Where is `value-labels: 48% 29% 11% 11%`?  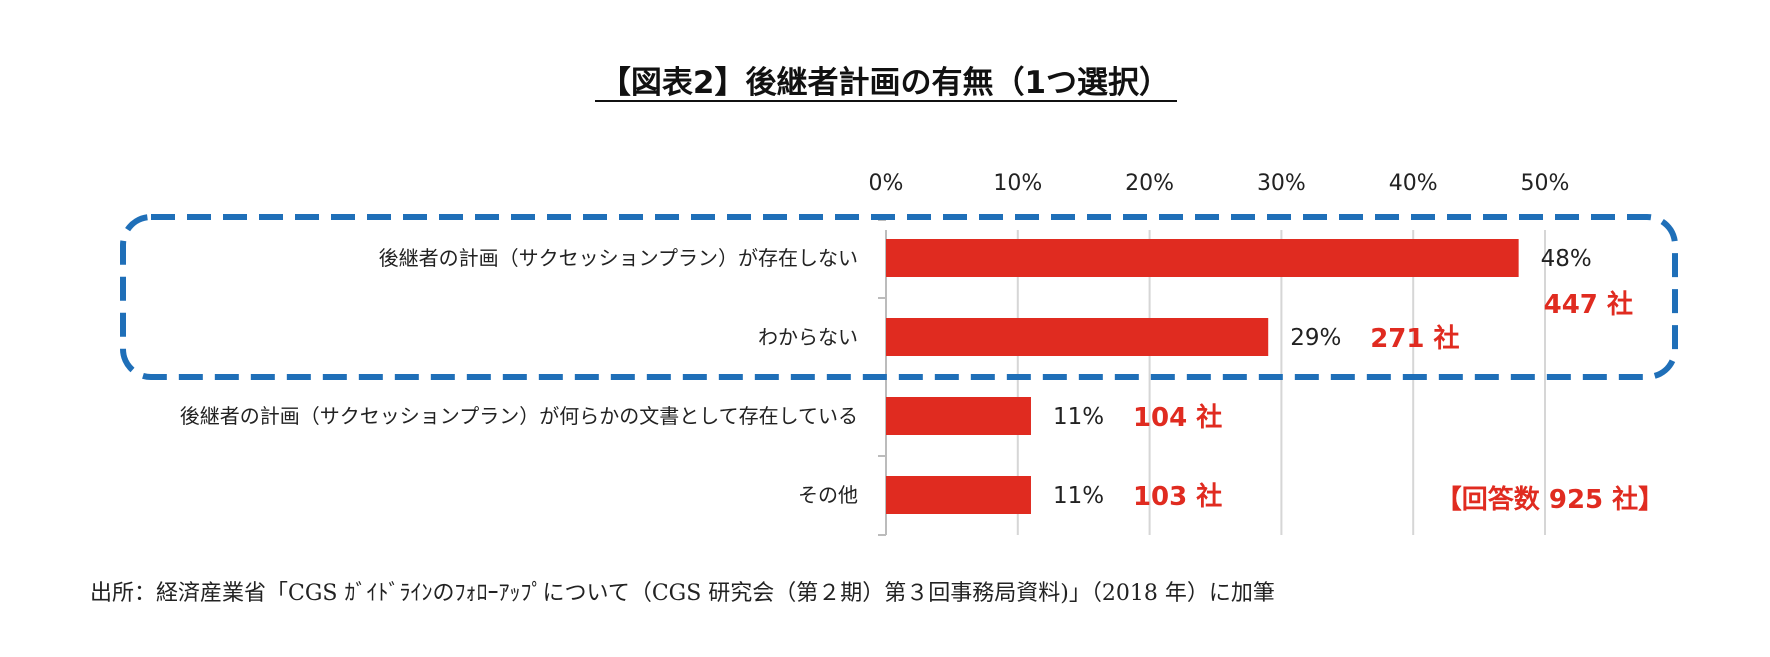
value-labels: 48% 29% 11% 11% is located at coordinates (1322, 377).